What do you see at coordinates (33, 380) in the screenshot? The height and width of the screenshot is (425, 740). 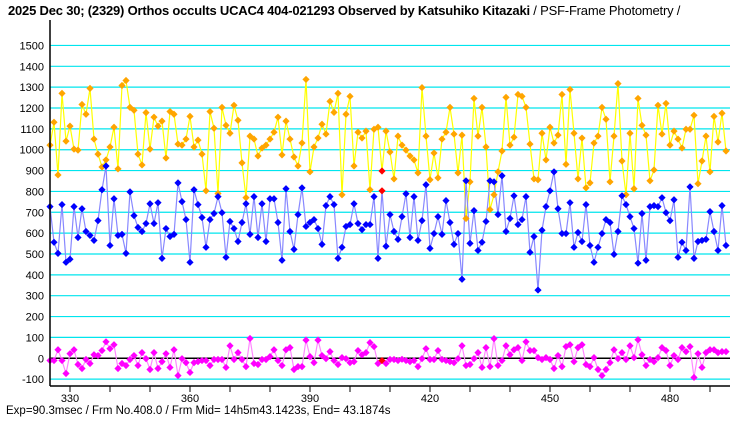 I see `y-tick-label: -100` at bounding box center [33, 380].